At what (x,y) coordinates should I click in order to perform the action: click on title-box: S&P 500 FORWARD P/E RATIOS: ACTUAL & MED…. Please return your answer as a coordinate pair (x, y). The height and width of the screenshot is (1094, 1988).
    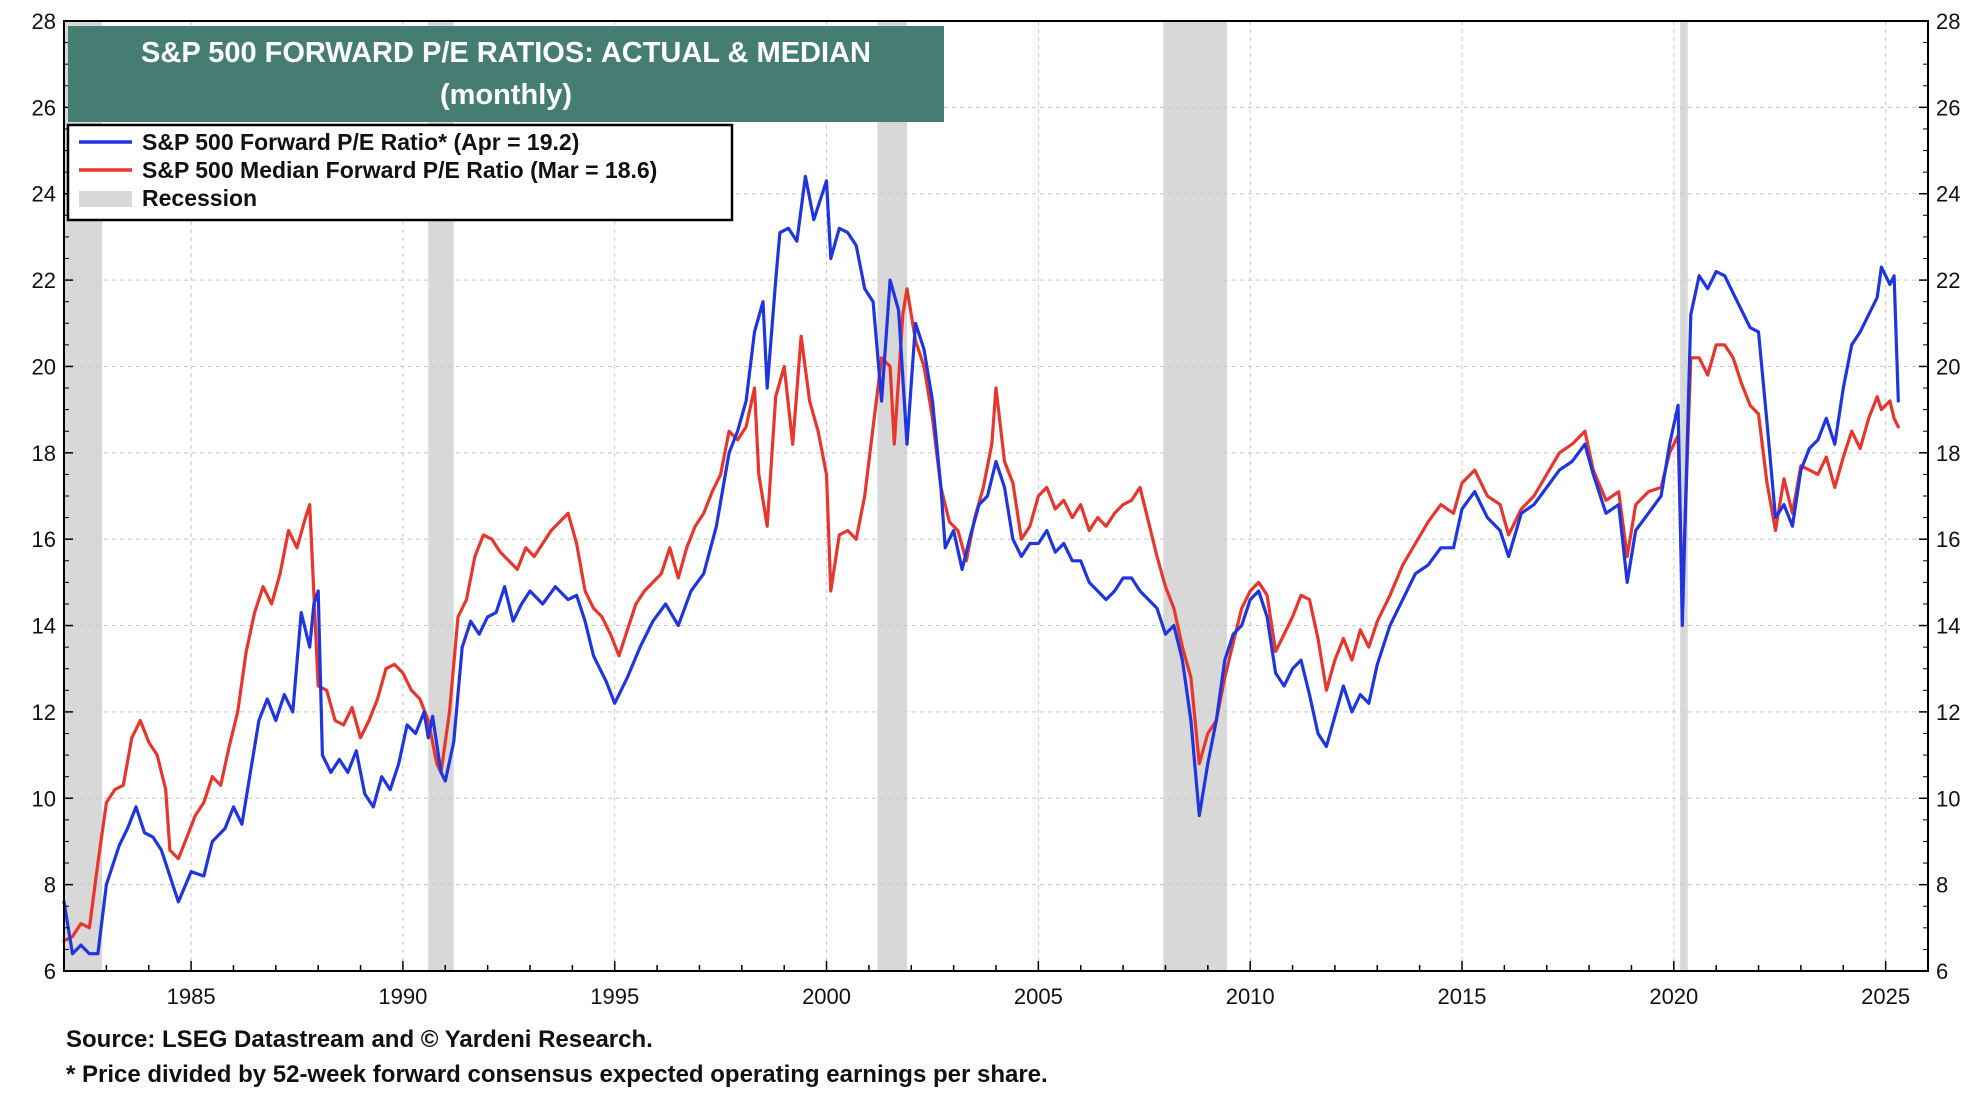
    Looking at the image, I should click on (506, 74).